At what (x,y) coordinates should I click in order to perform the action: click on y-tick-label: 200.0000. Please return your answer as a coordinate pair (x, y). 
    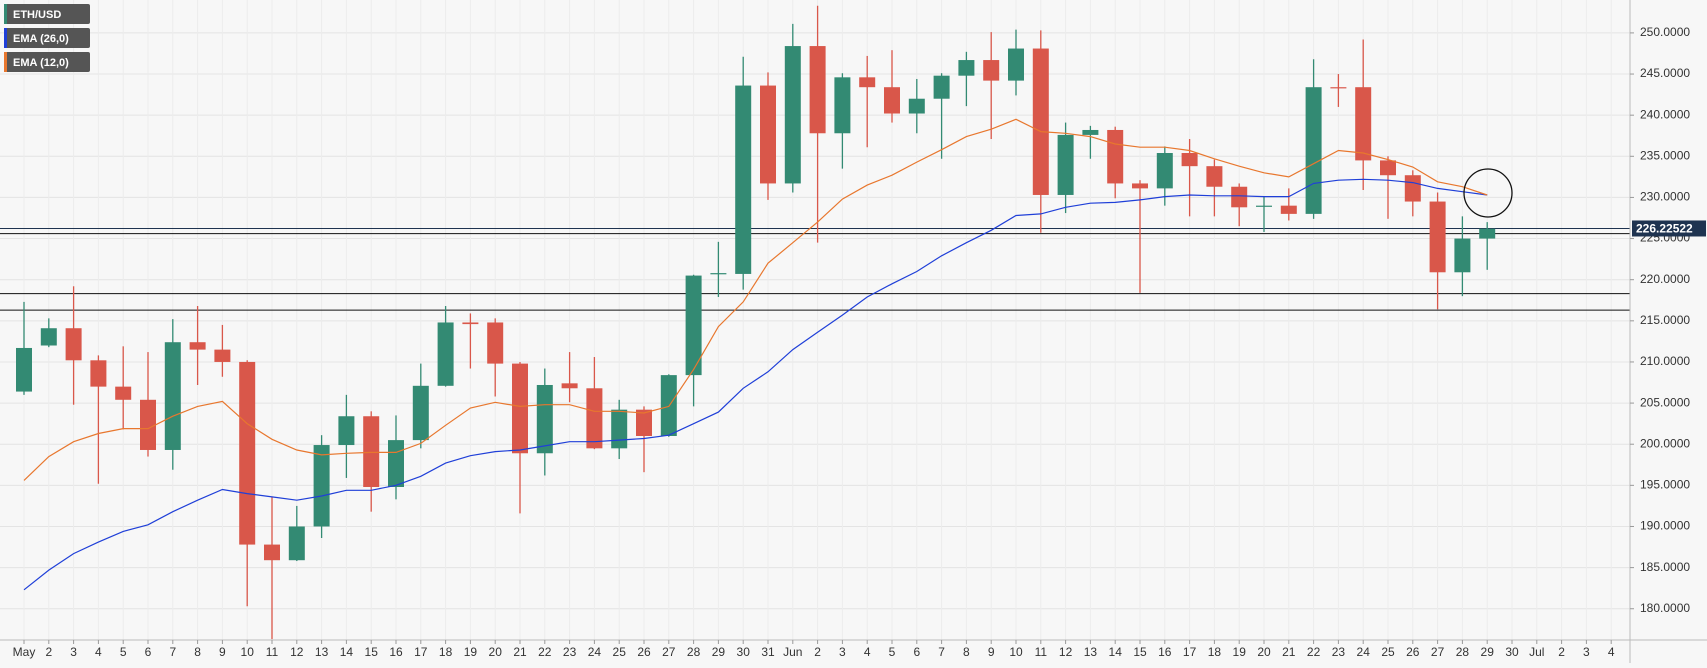
    Looking at the image, I should click on (1665, 443).